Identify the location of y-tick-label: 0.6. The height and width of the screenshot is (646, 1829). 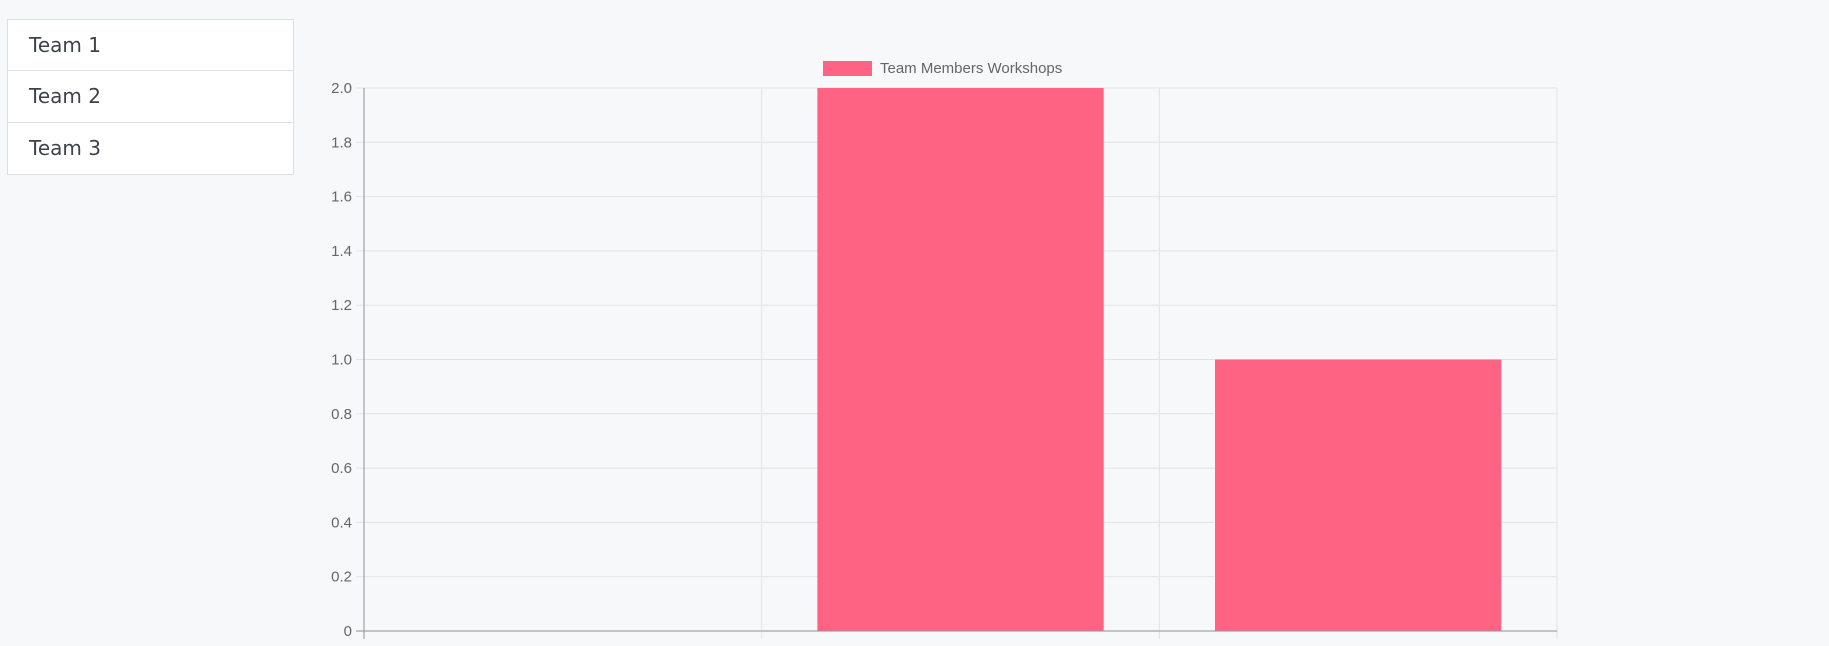
(341, 468).